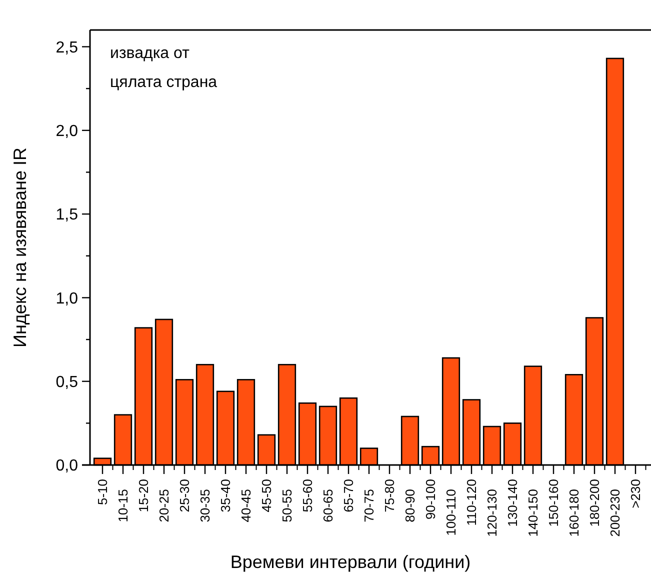  What do you see at coordinates (350, 562) in the screenshot?
I see `x-axis-title: Времеви интервали (години)` at bounding box center [350, 562].